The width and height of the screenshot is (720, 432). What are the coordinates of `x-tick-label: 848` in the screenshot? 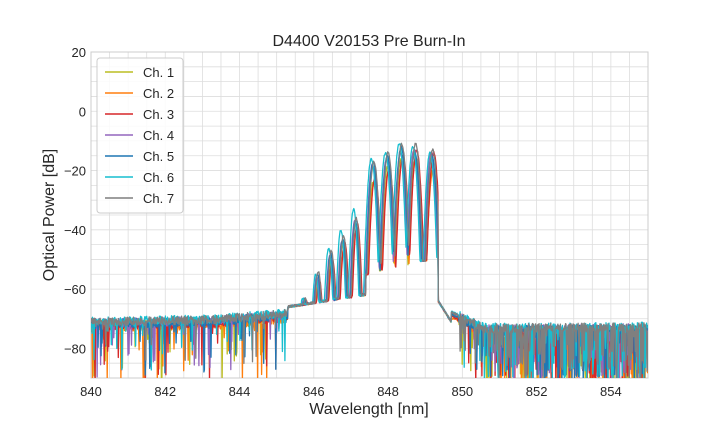 It's located at (388, 391).